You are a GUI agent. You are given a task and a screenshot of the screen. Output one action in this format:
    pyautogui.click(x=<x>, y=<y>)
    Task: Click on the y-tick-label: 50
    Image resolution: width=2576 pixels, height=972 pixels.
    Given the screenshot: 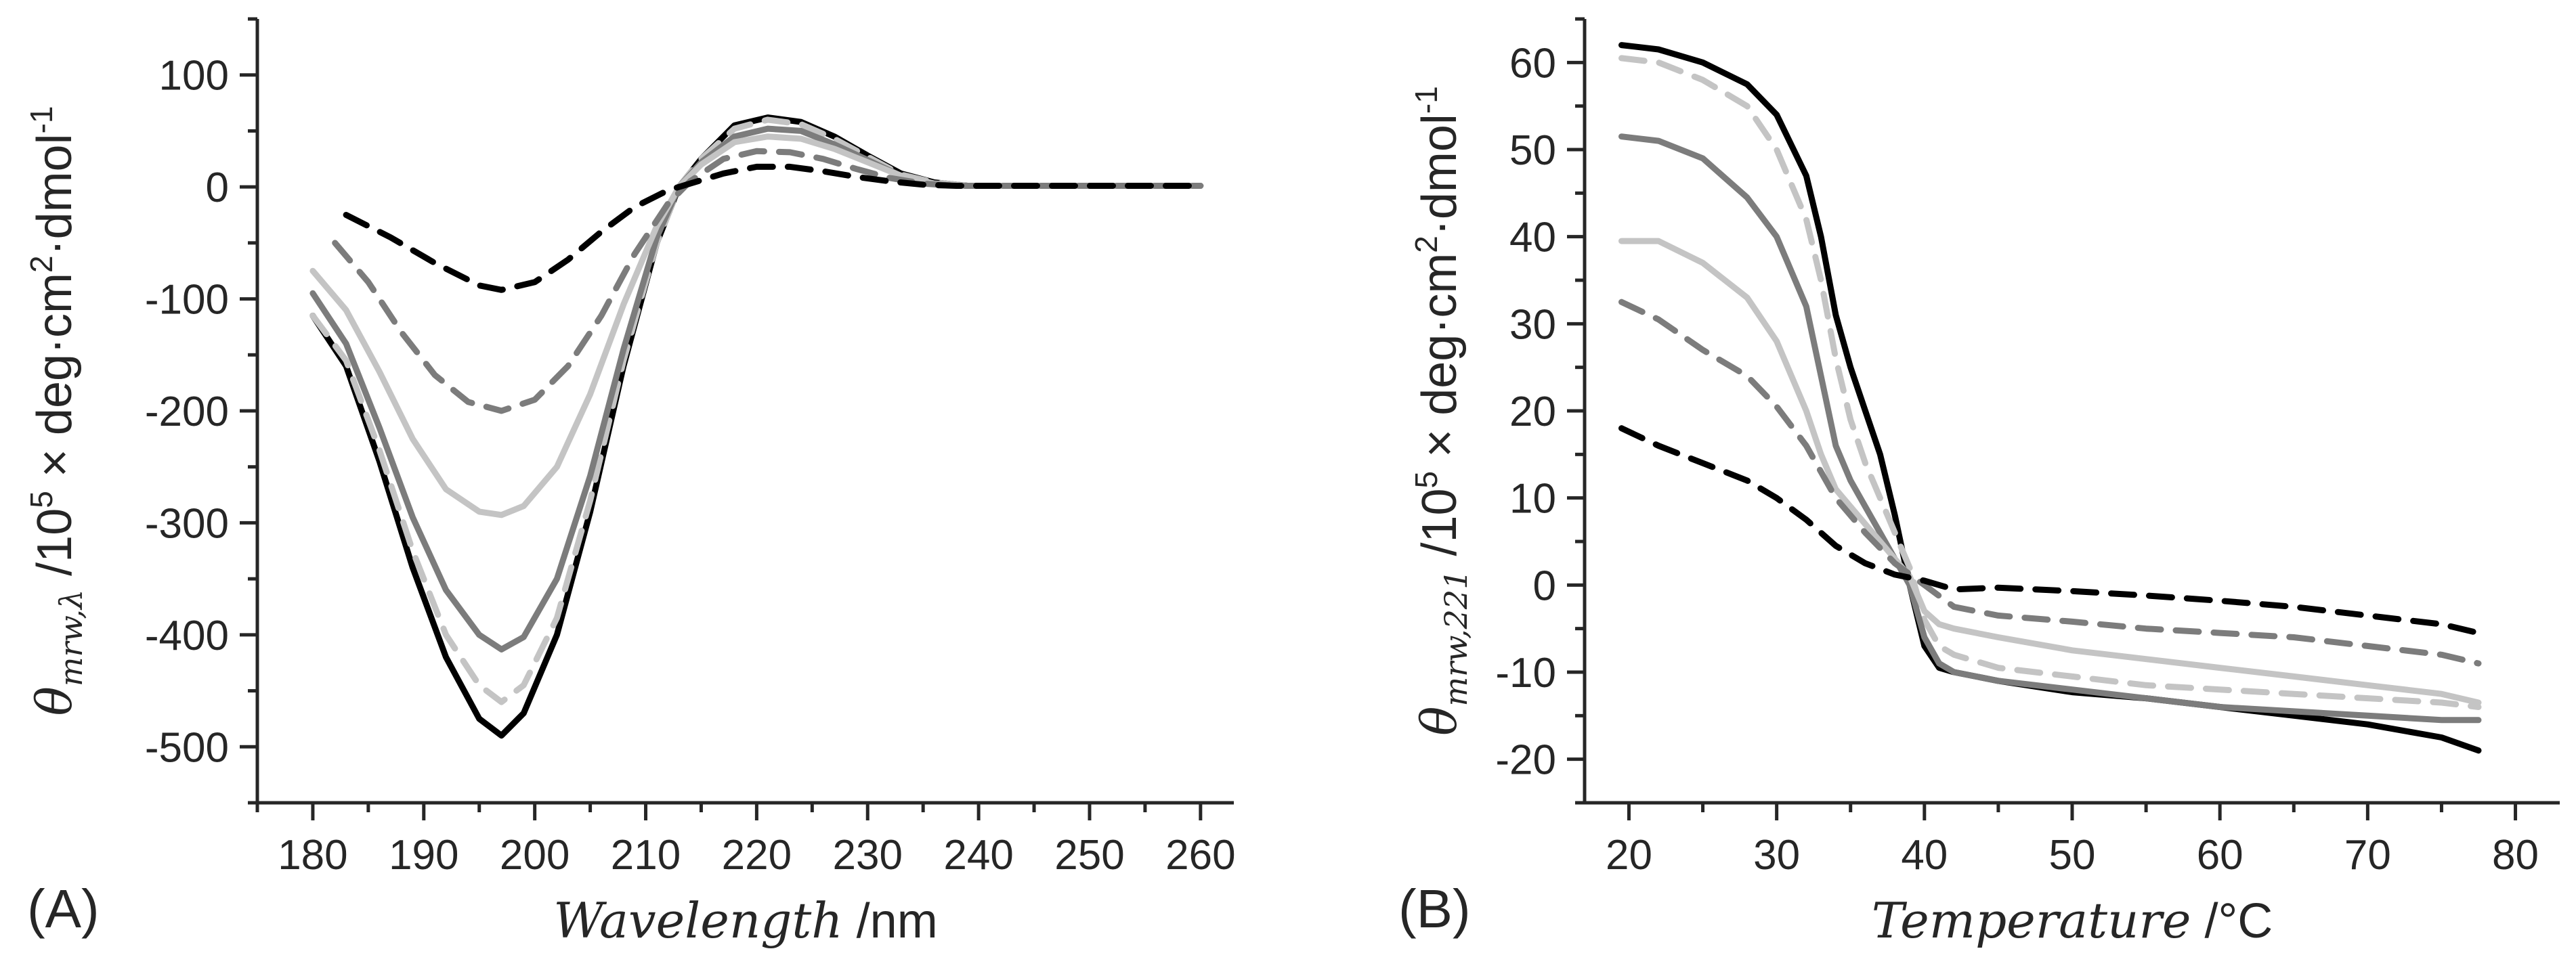 What is the action you would take?
    pyautogui.click(x=1532, y=150)
    